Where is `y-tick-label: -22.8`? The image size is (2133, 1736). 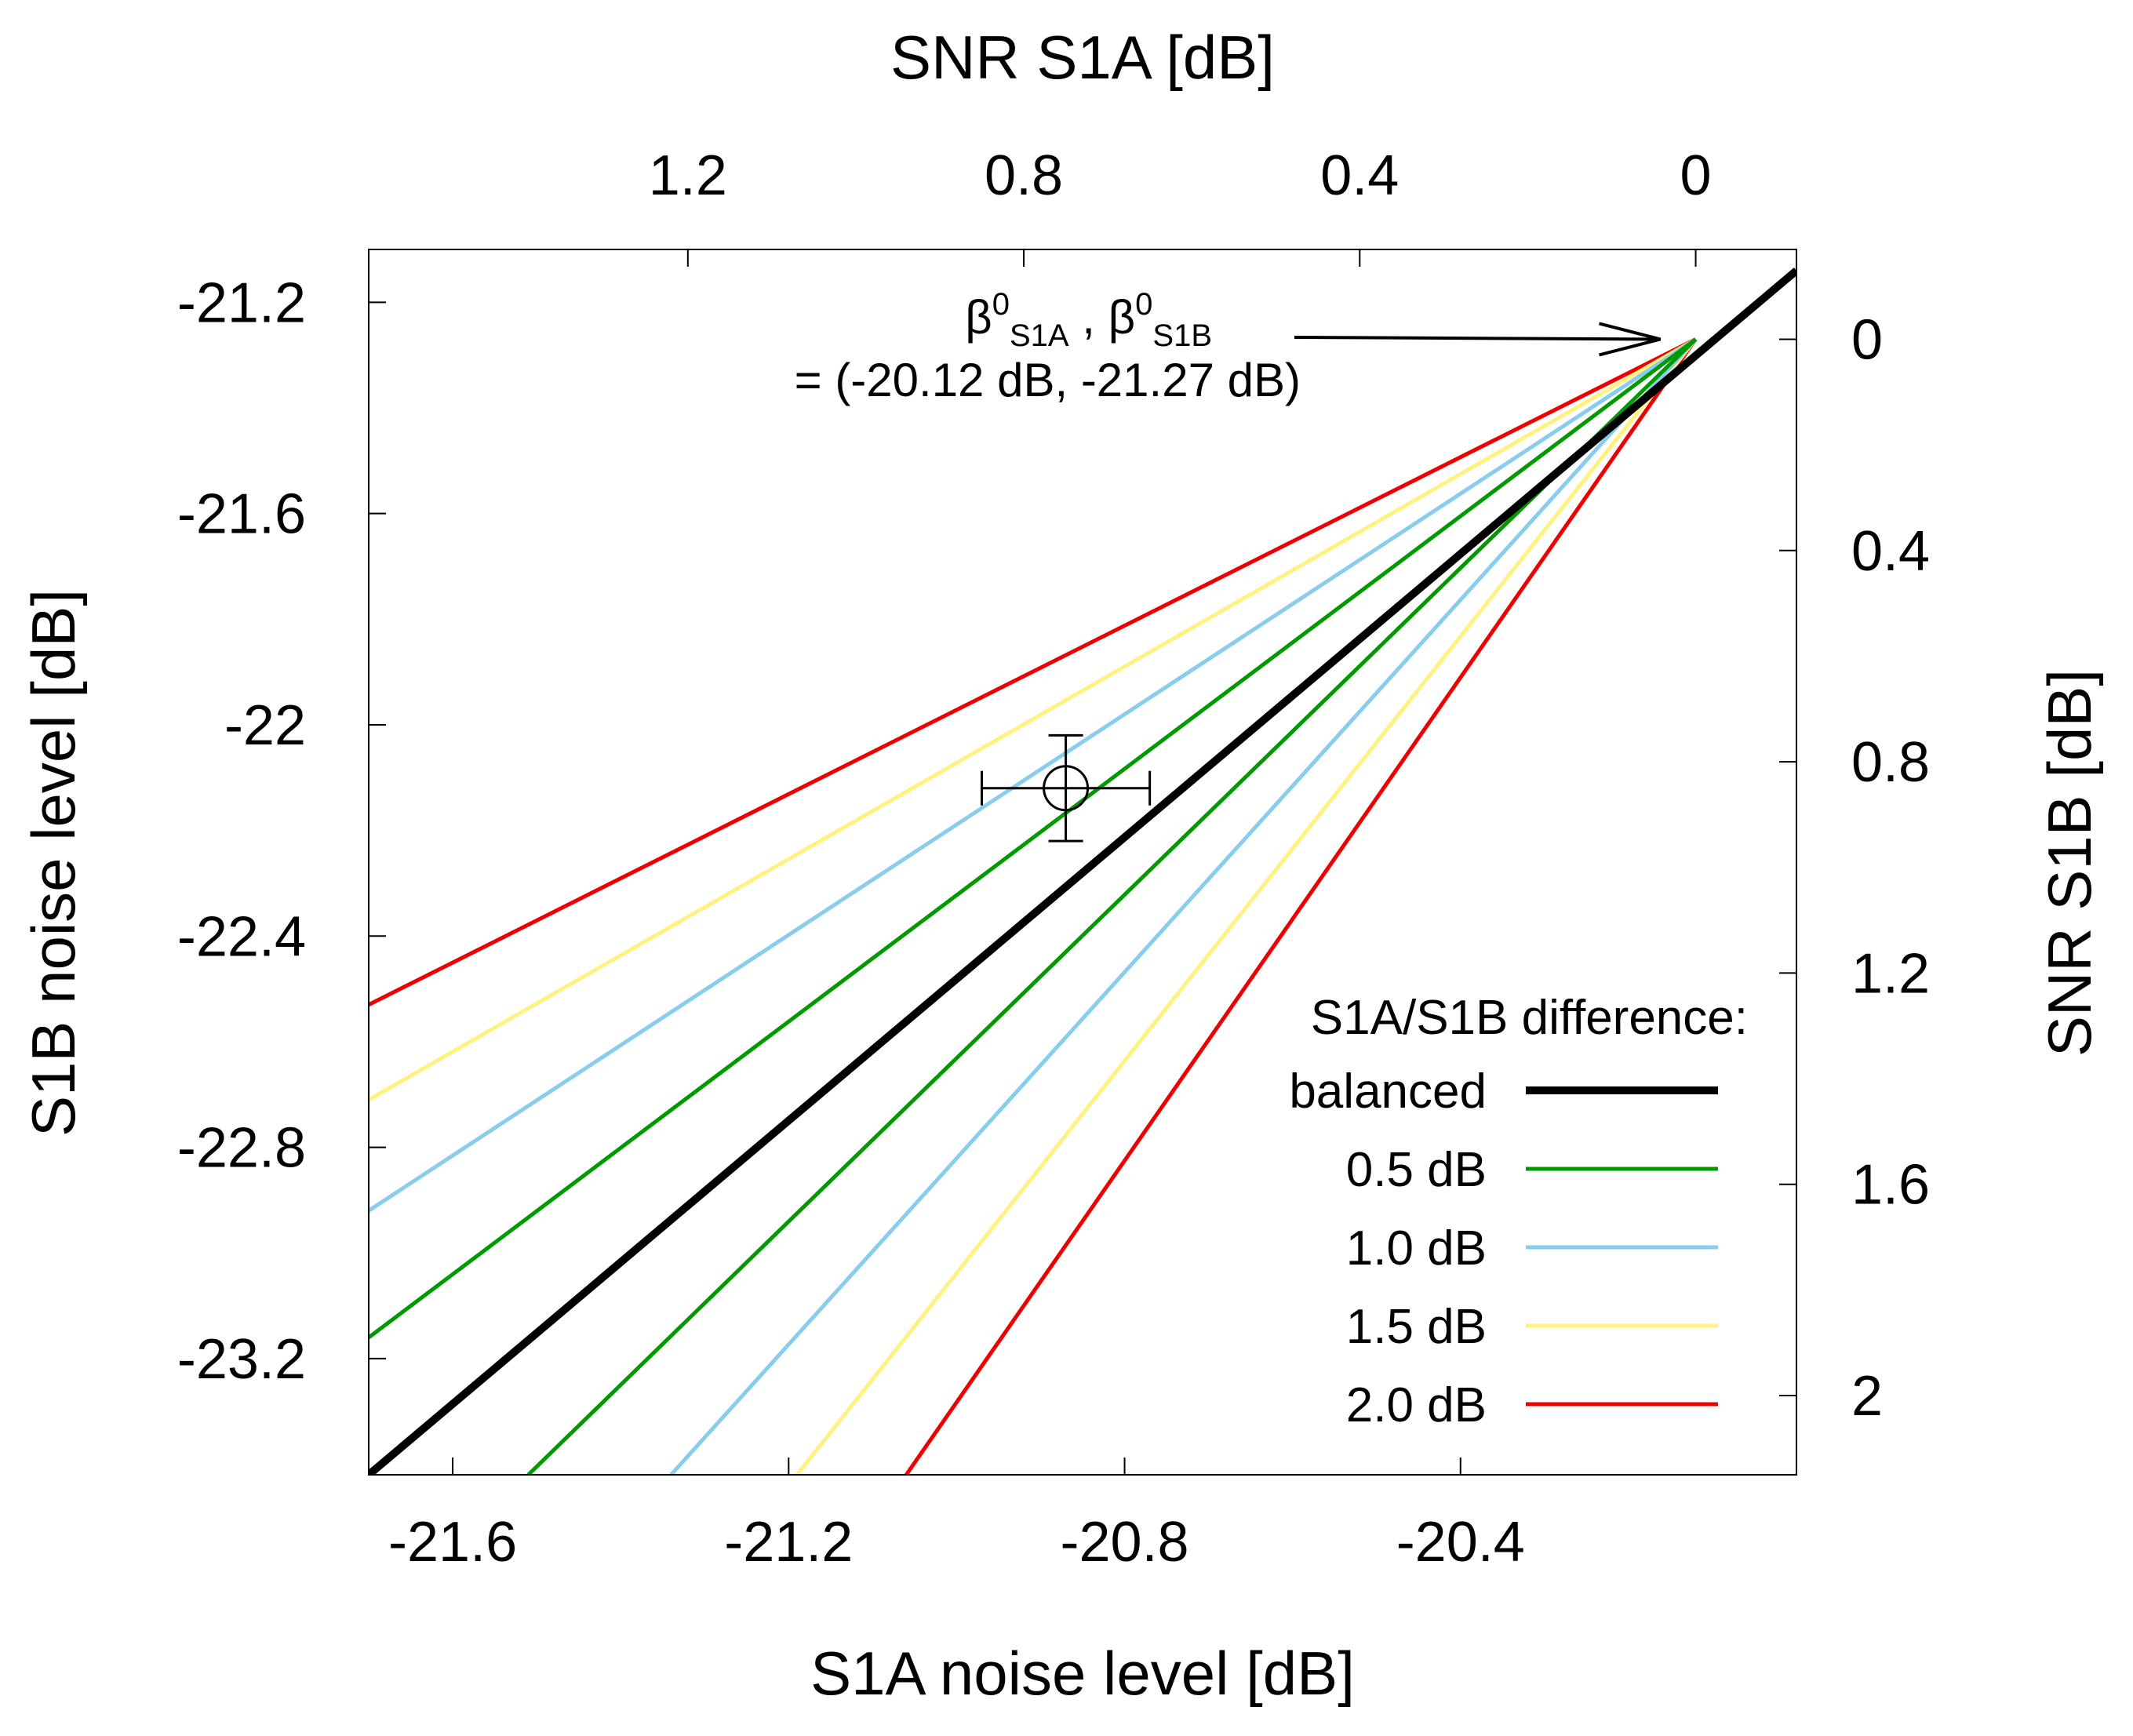 y-tick-label: -22.8 is located at coordinates (241, 1148).